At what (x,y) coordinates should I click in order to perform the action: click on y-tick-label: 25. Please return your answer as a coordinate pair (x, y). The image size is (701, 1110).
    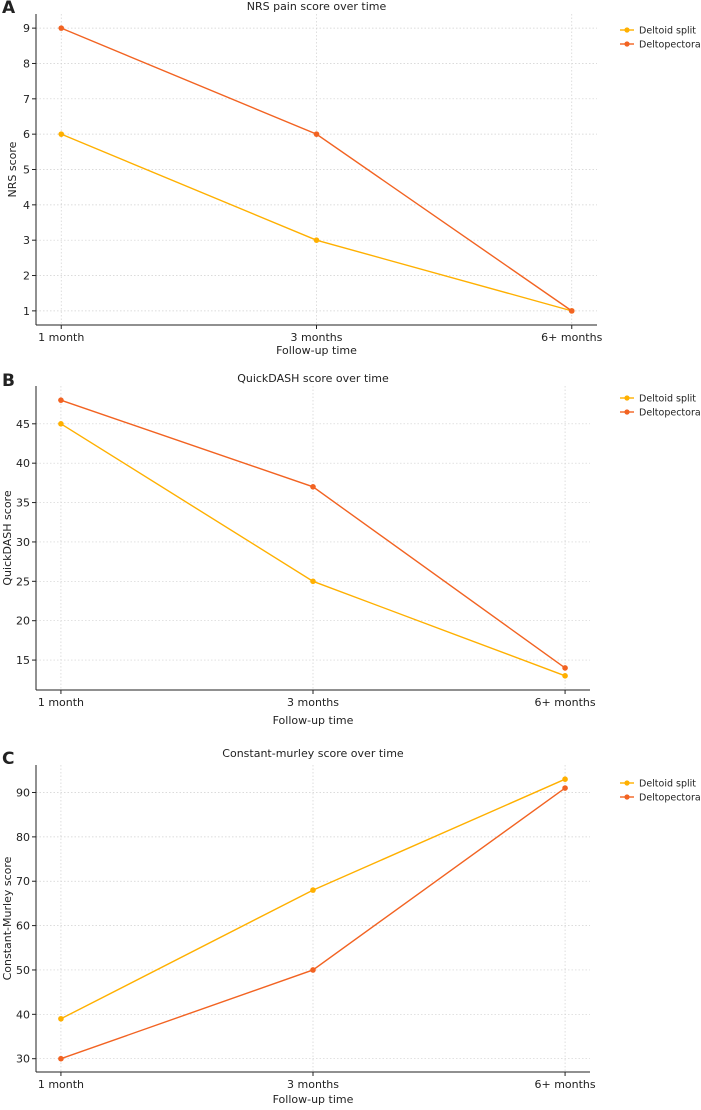
    Looking at the image, I should click on (23, 581).